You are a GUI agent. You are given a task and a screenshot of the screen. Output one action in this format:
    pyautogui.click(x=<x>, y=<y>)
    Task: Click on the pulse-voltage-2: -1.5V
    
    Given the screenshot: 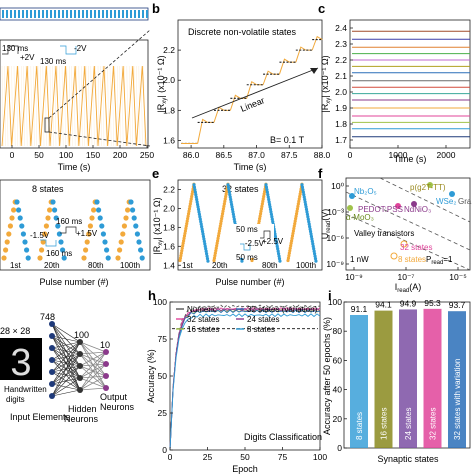 What is the action you would take?
    pyautogui.click(x=40, y=235)
    